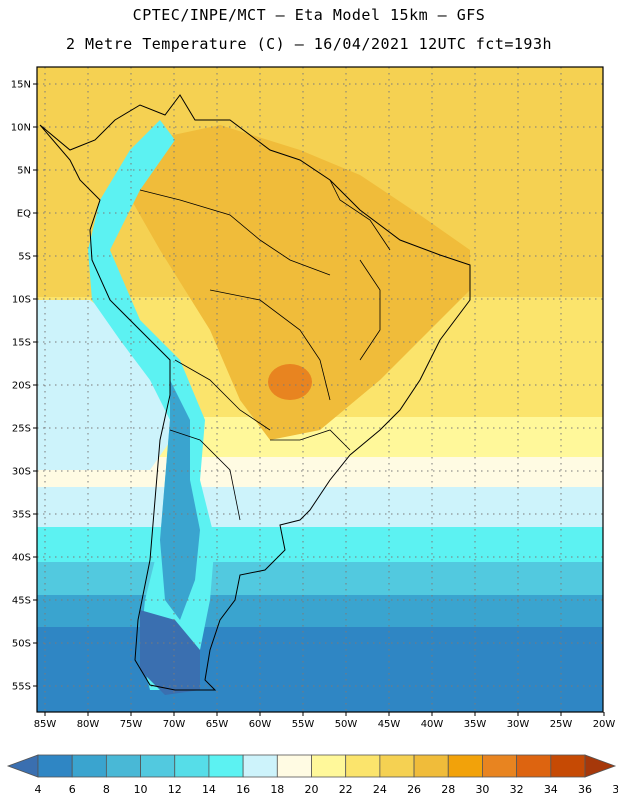 This screenshot has height=800, width=618. What do you see at coordinates (277, 789) in the screenshot?
I see `colorbar-label: 18` at bounding box center [277, 789].